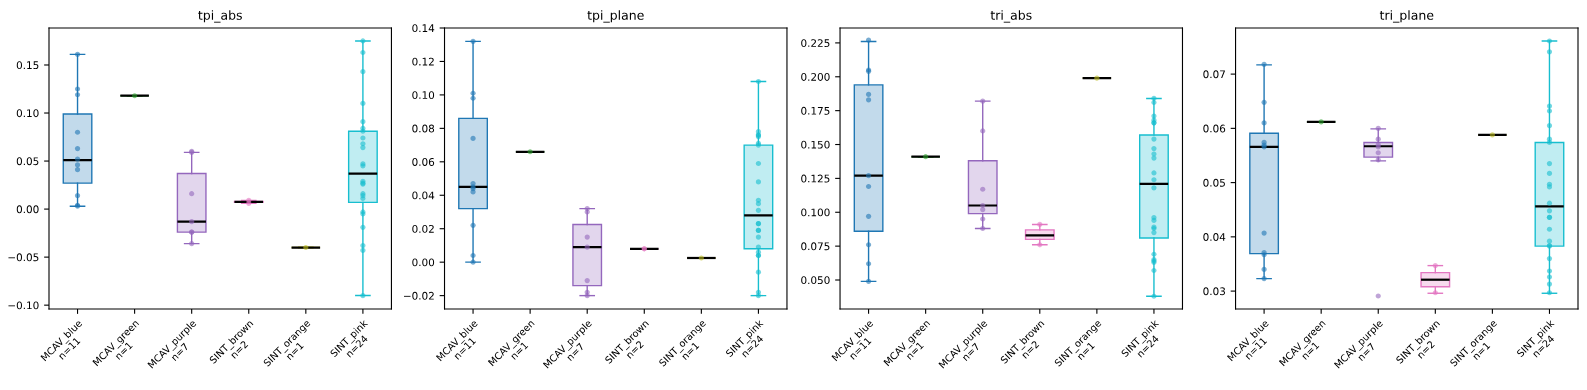  Describe the element at coordinates (423, 61) in the screenshot. I see `y-tick-label: 0.12` at that location.